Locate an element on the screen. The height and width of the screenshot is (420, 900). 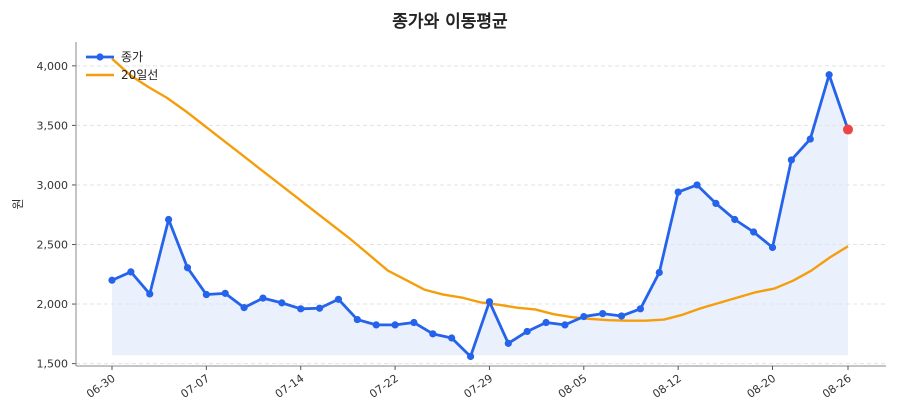
legend-close-marker is located at coordinates (100, 57).